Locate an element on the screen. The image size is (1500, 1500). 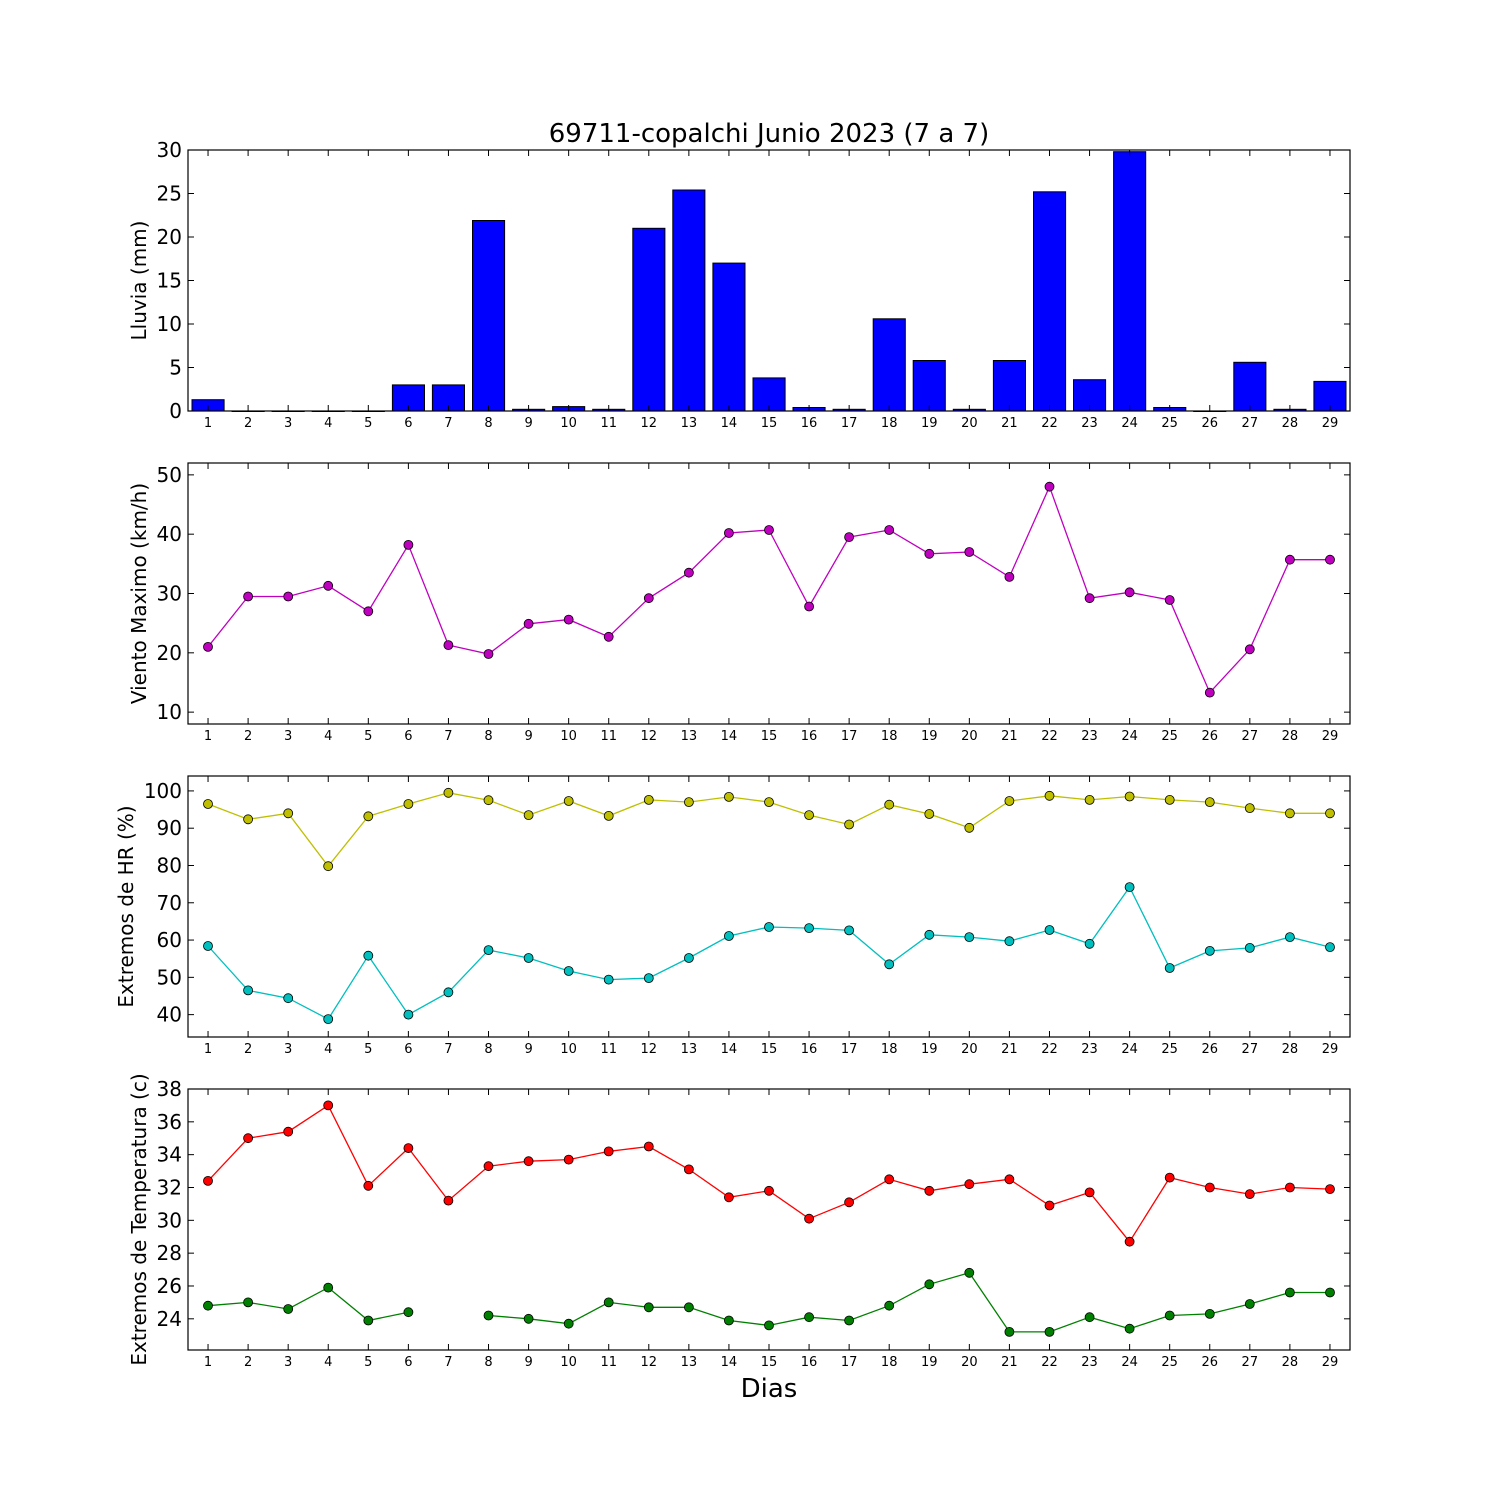
rain-xtick-label: 16 is located at coordinates (809, 423).